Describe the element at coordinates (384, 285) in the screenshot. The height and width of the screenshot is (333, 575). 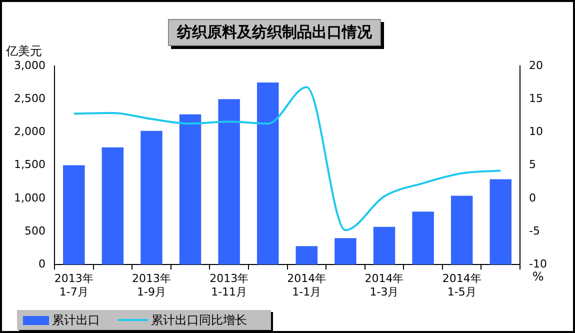
I see `x-tick-label: 2014年 1-3月` at that location.